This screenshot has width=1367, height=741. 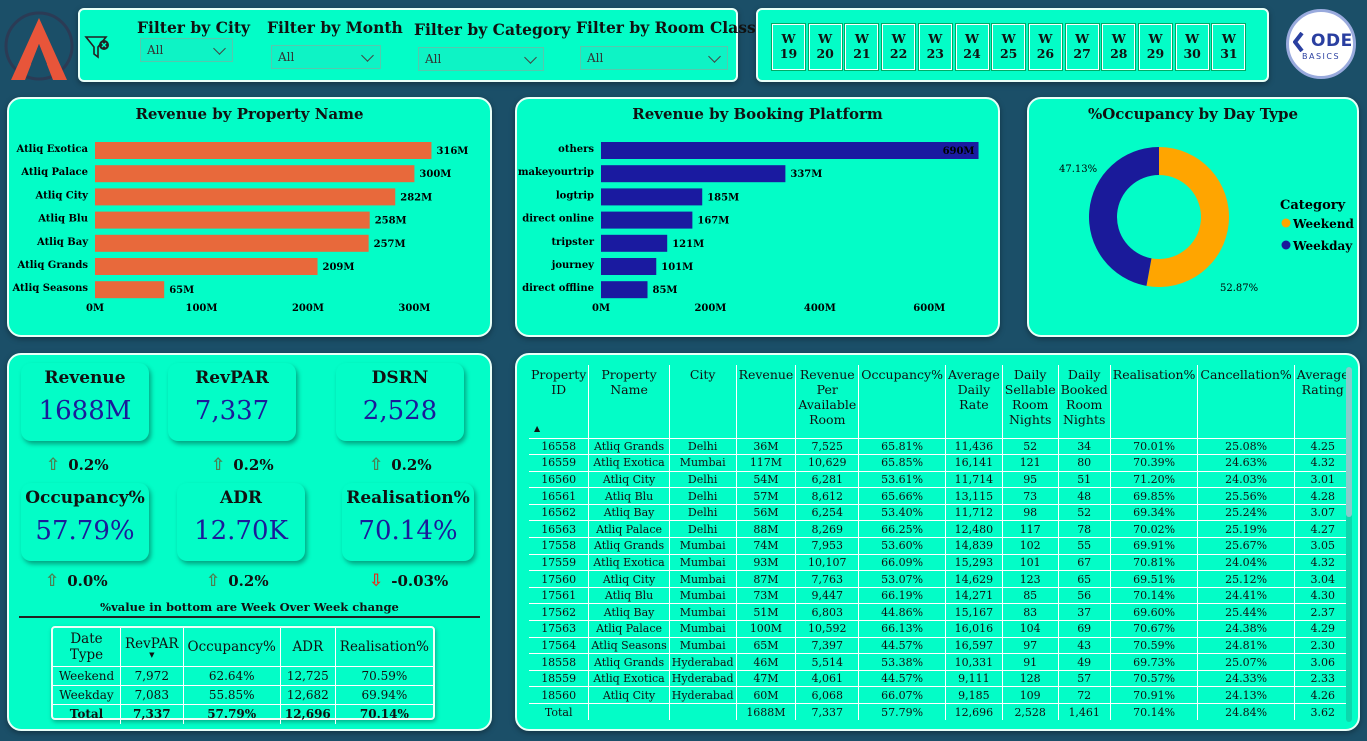 What do you see at coordinates (1323, 224) in the screenshot?
I see `legend-item: Weekend` at bounding box center [1323, 224].